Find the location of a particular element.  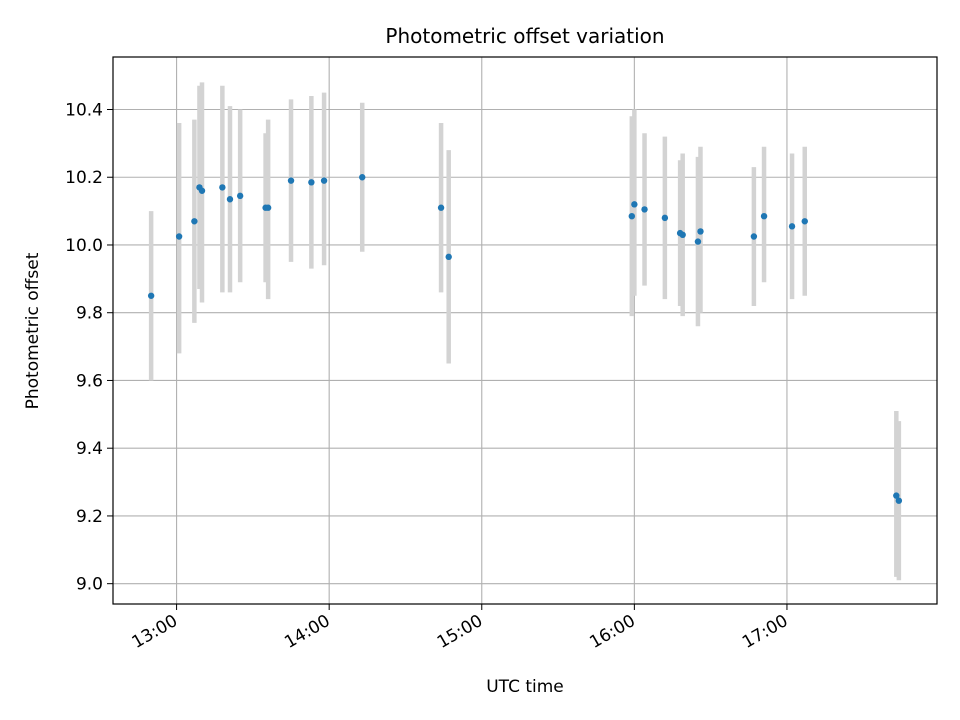

y-tick-label: 9.0 is located at coordinates (89, 585).